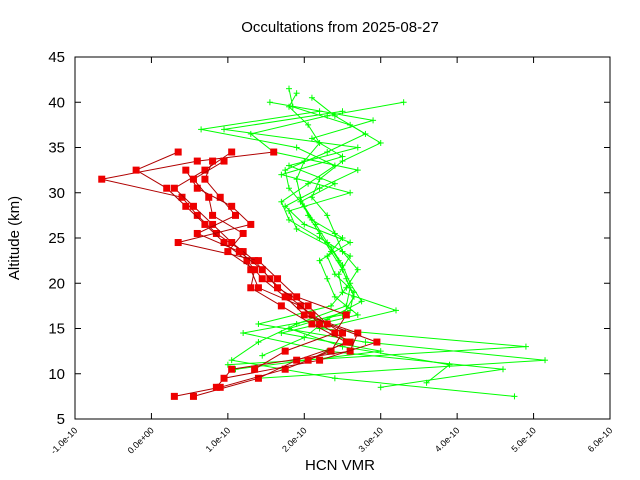 Image resolution: width=640 pixels, height=480 pixels. What do you see at coordinates (56, 238) in the screenshot?
I see `y-axis: 5 10 15 20 25 30 35 40 45` at bounding box center [56, 238].